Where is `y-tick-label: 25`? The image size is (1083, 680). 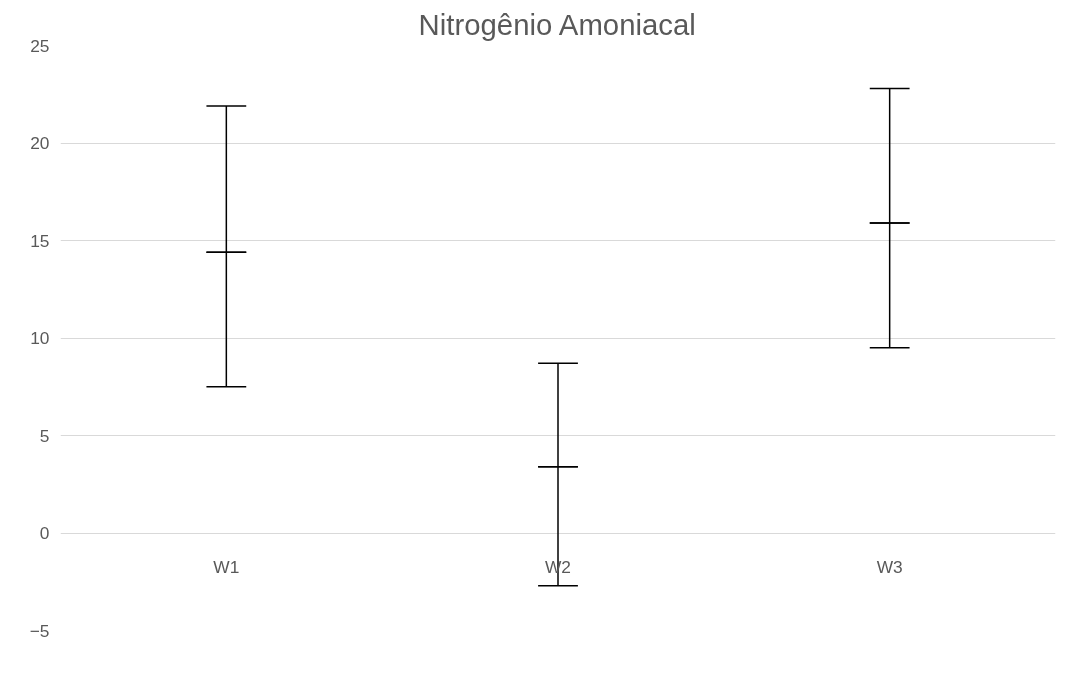 y-tick-label: 25 is located at coordinates (40, 45).